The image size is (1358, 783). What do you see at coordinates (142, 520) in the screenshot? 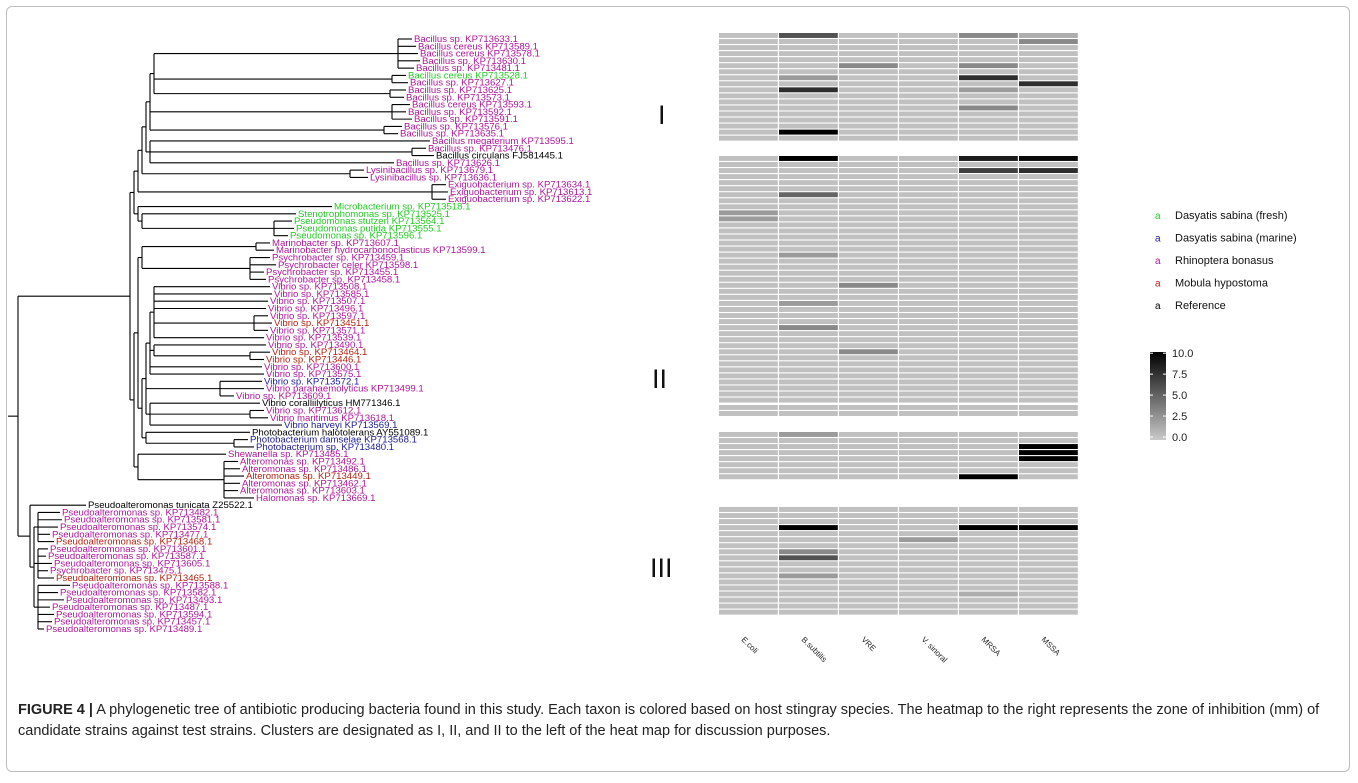
I see `tree-tip-label: Pseudoalteromonas sp. KP713581.1` at bounding box center [142, 520].